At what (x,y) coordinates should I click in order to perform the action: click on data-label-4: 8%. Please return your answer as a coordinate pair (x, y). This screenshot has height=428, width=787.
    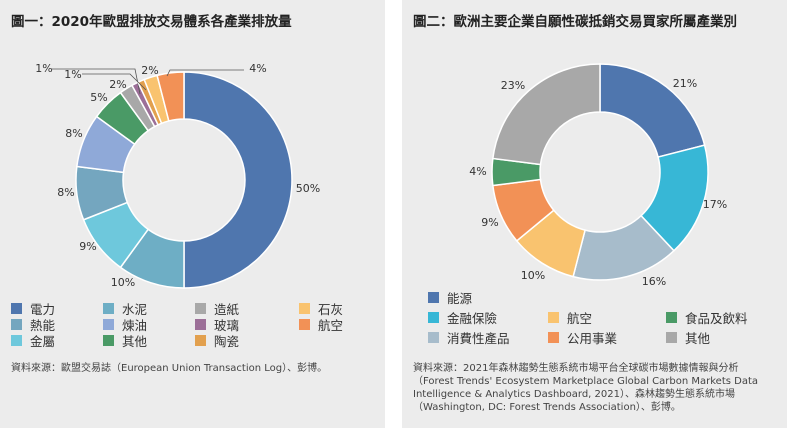
    Looking at the image, I should click on (65, 192).